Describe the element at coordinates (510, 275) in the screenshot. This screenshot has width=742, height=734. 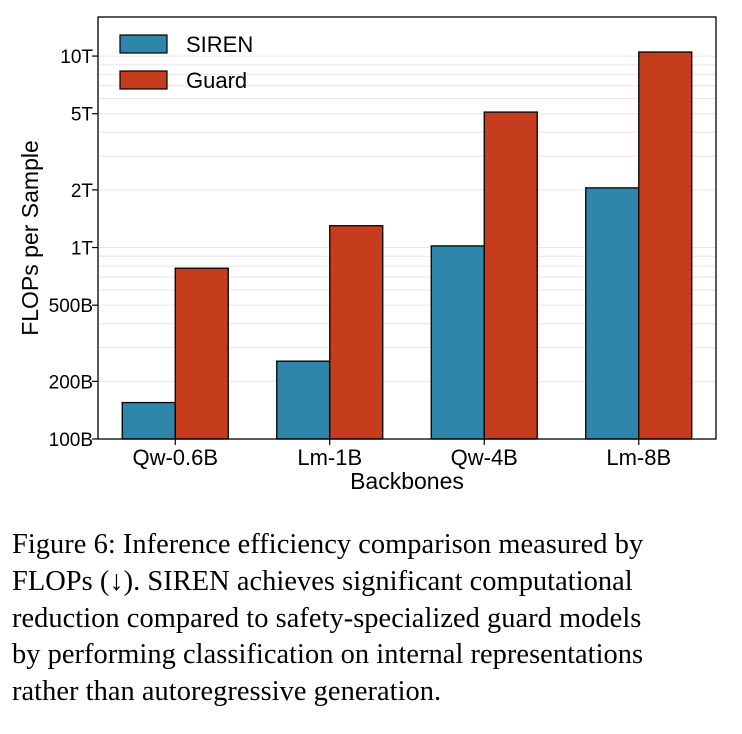
I see `bar-guard-qw-4b` at that location.